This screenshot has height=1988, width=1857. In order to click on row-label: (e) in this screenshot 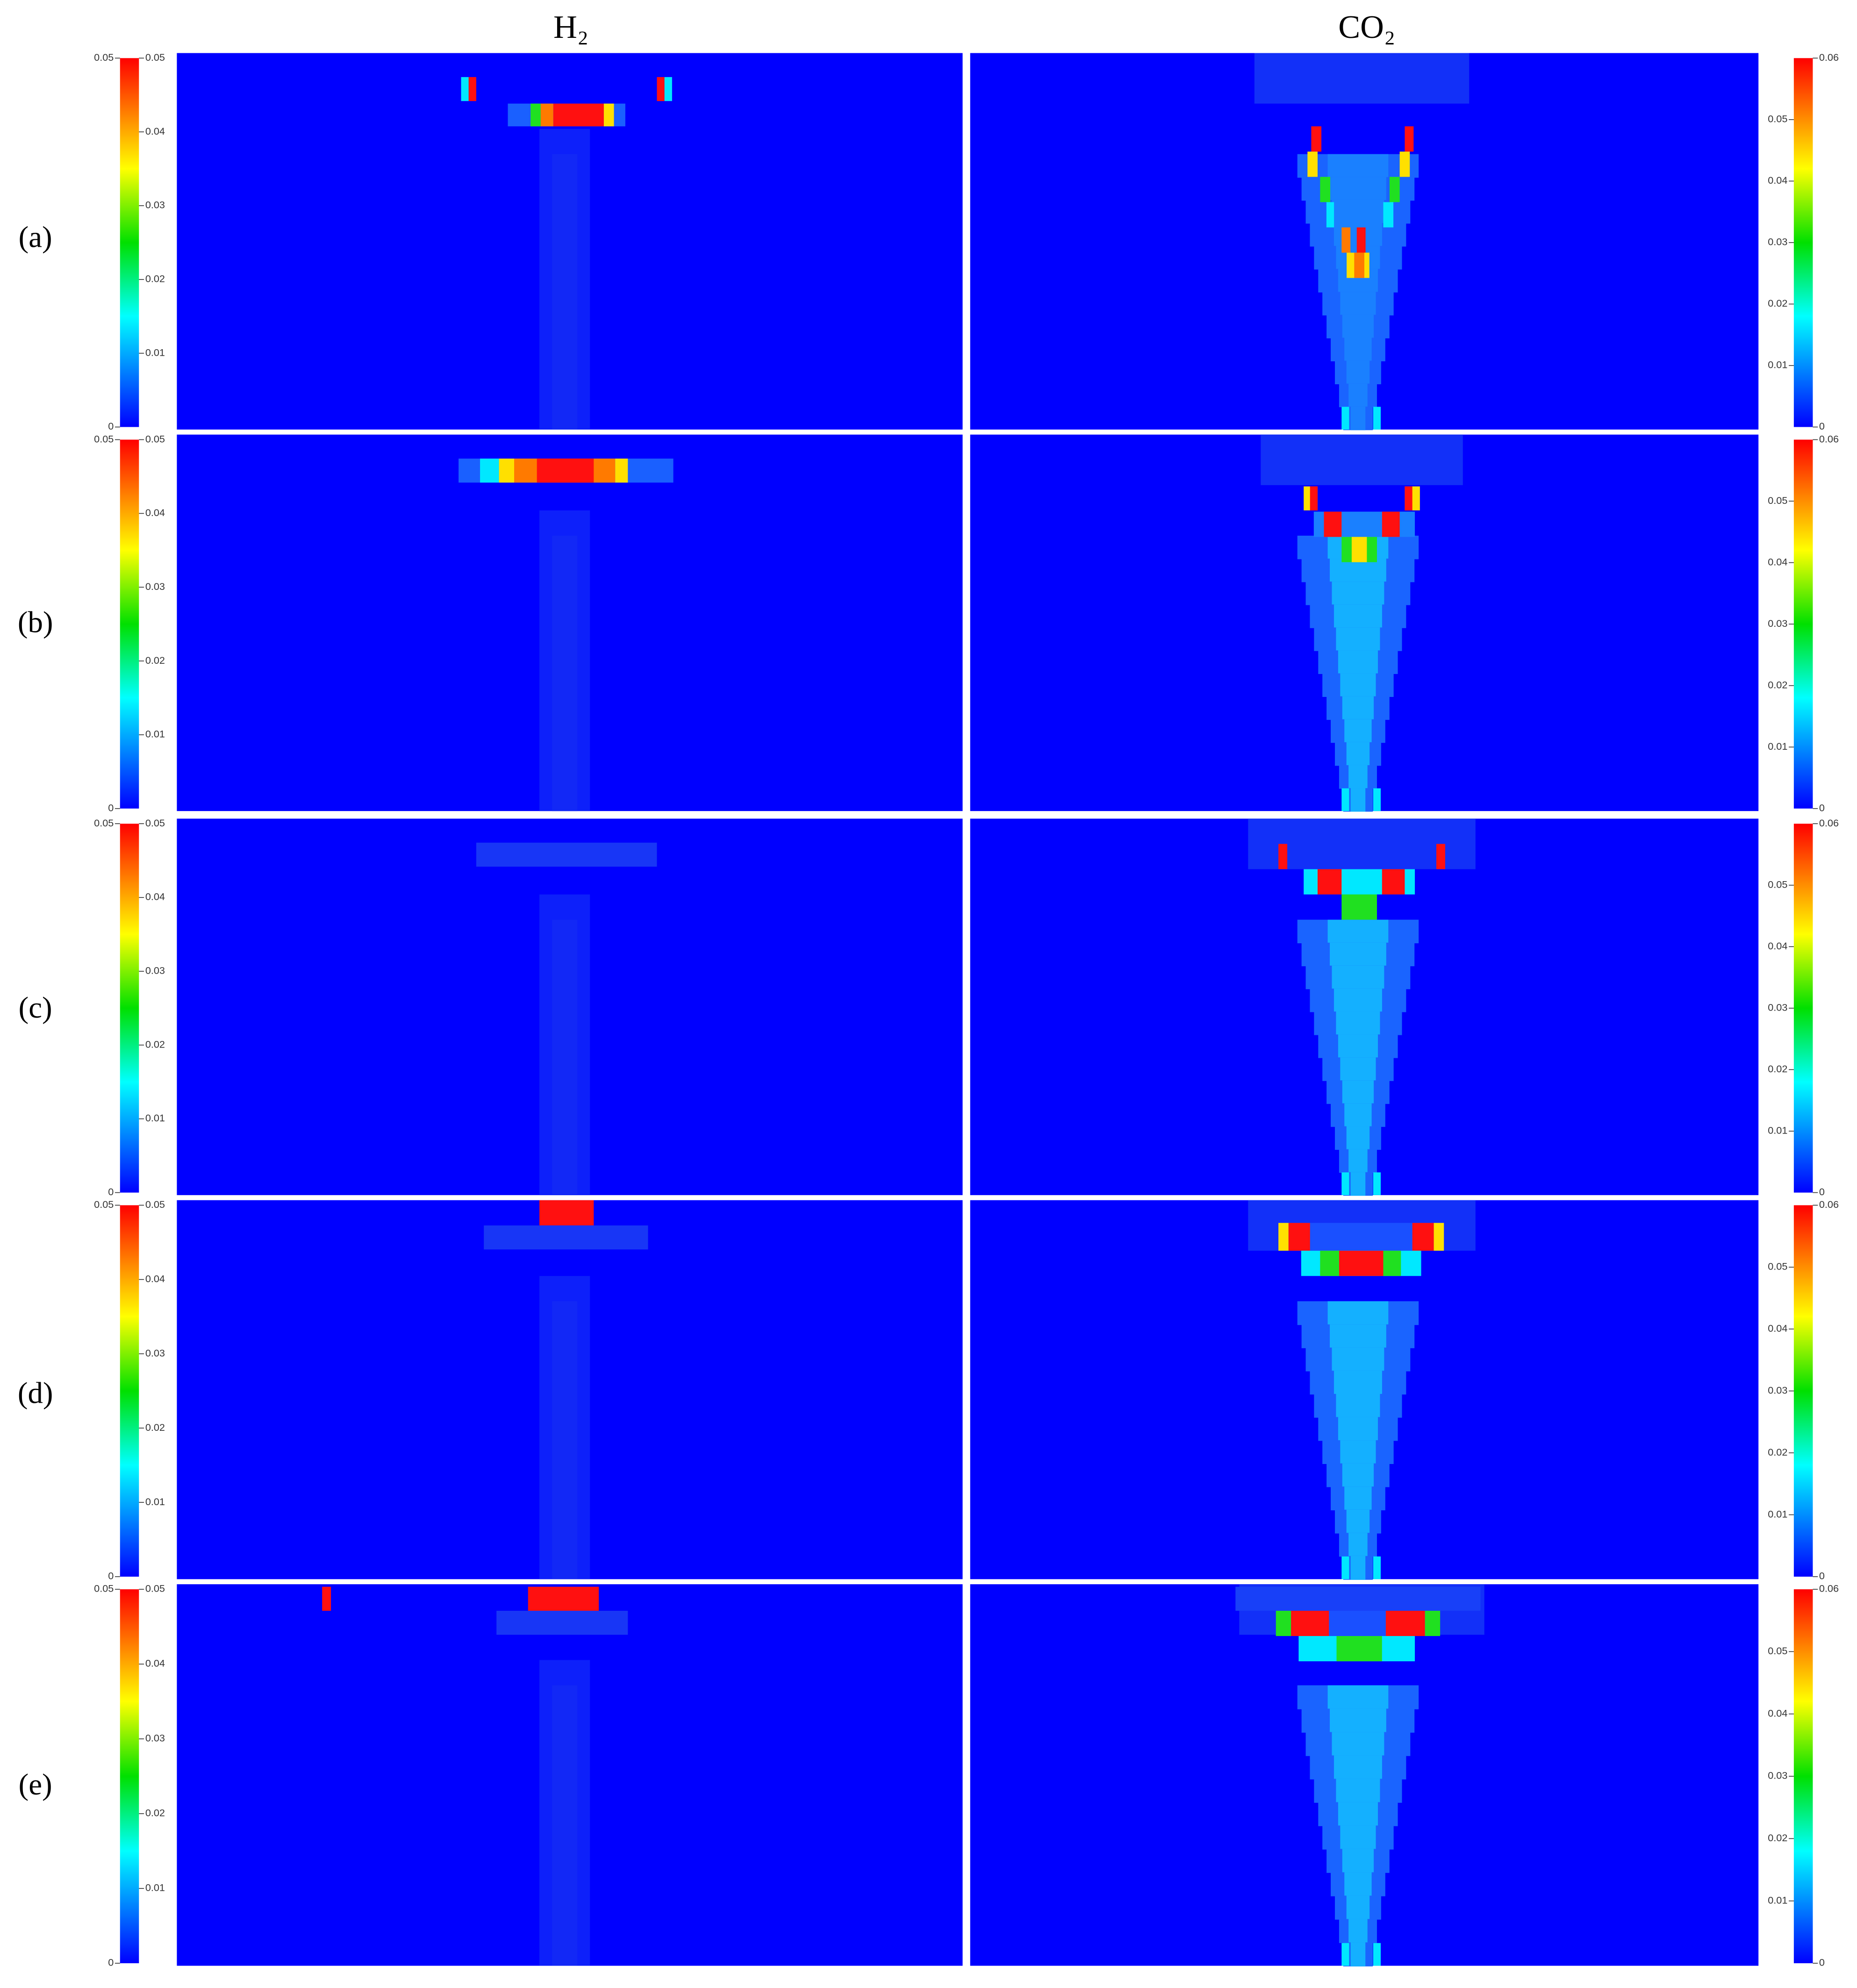, I will do `click(35, 1784)`.